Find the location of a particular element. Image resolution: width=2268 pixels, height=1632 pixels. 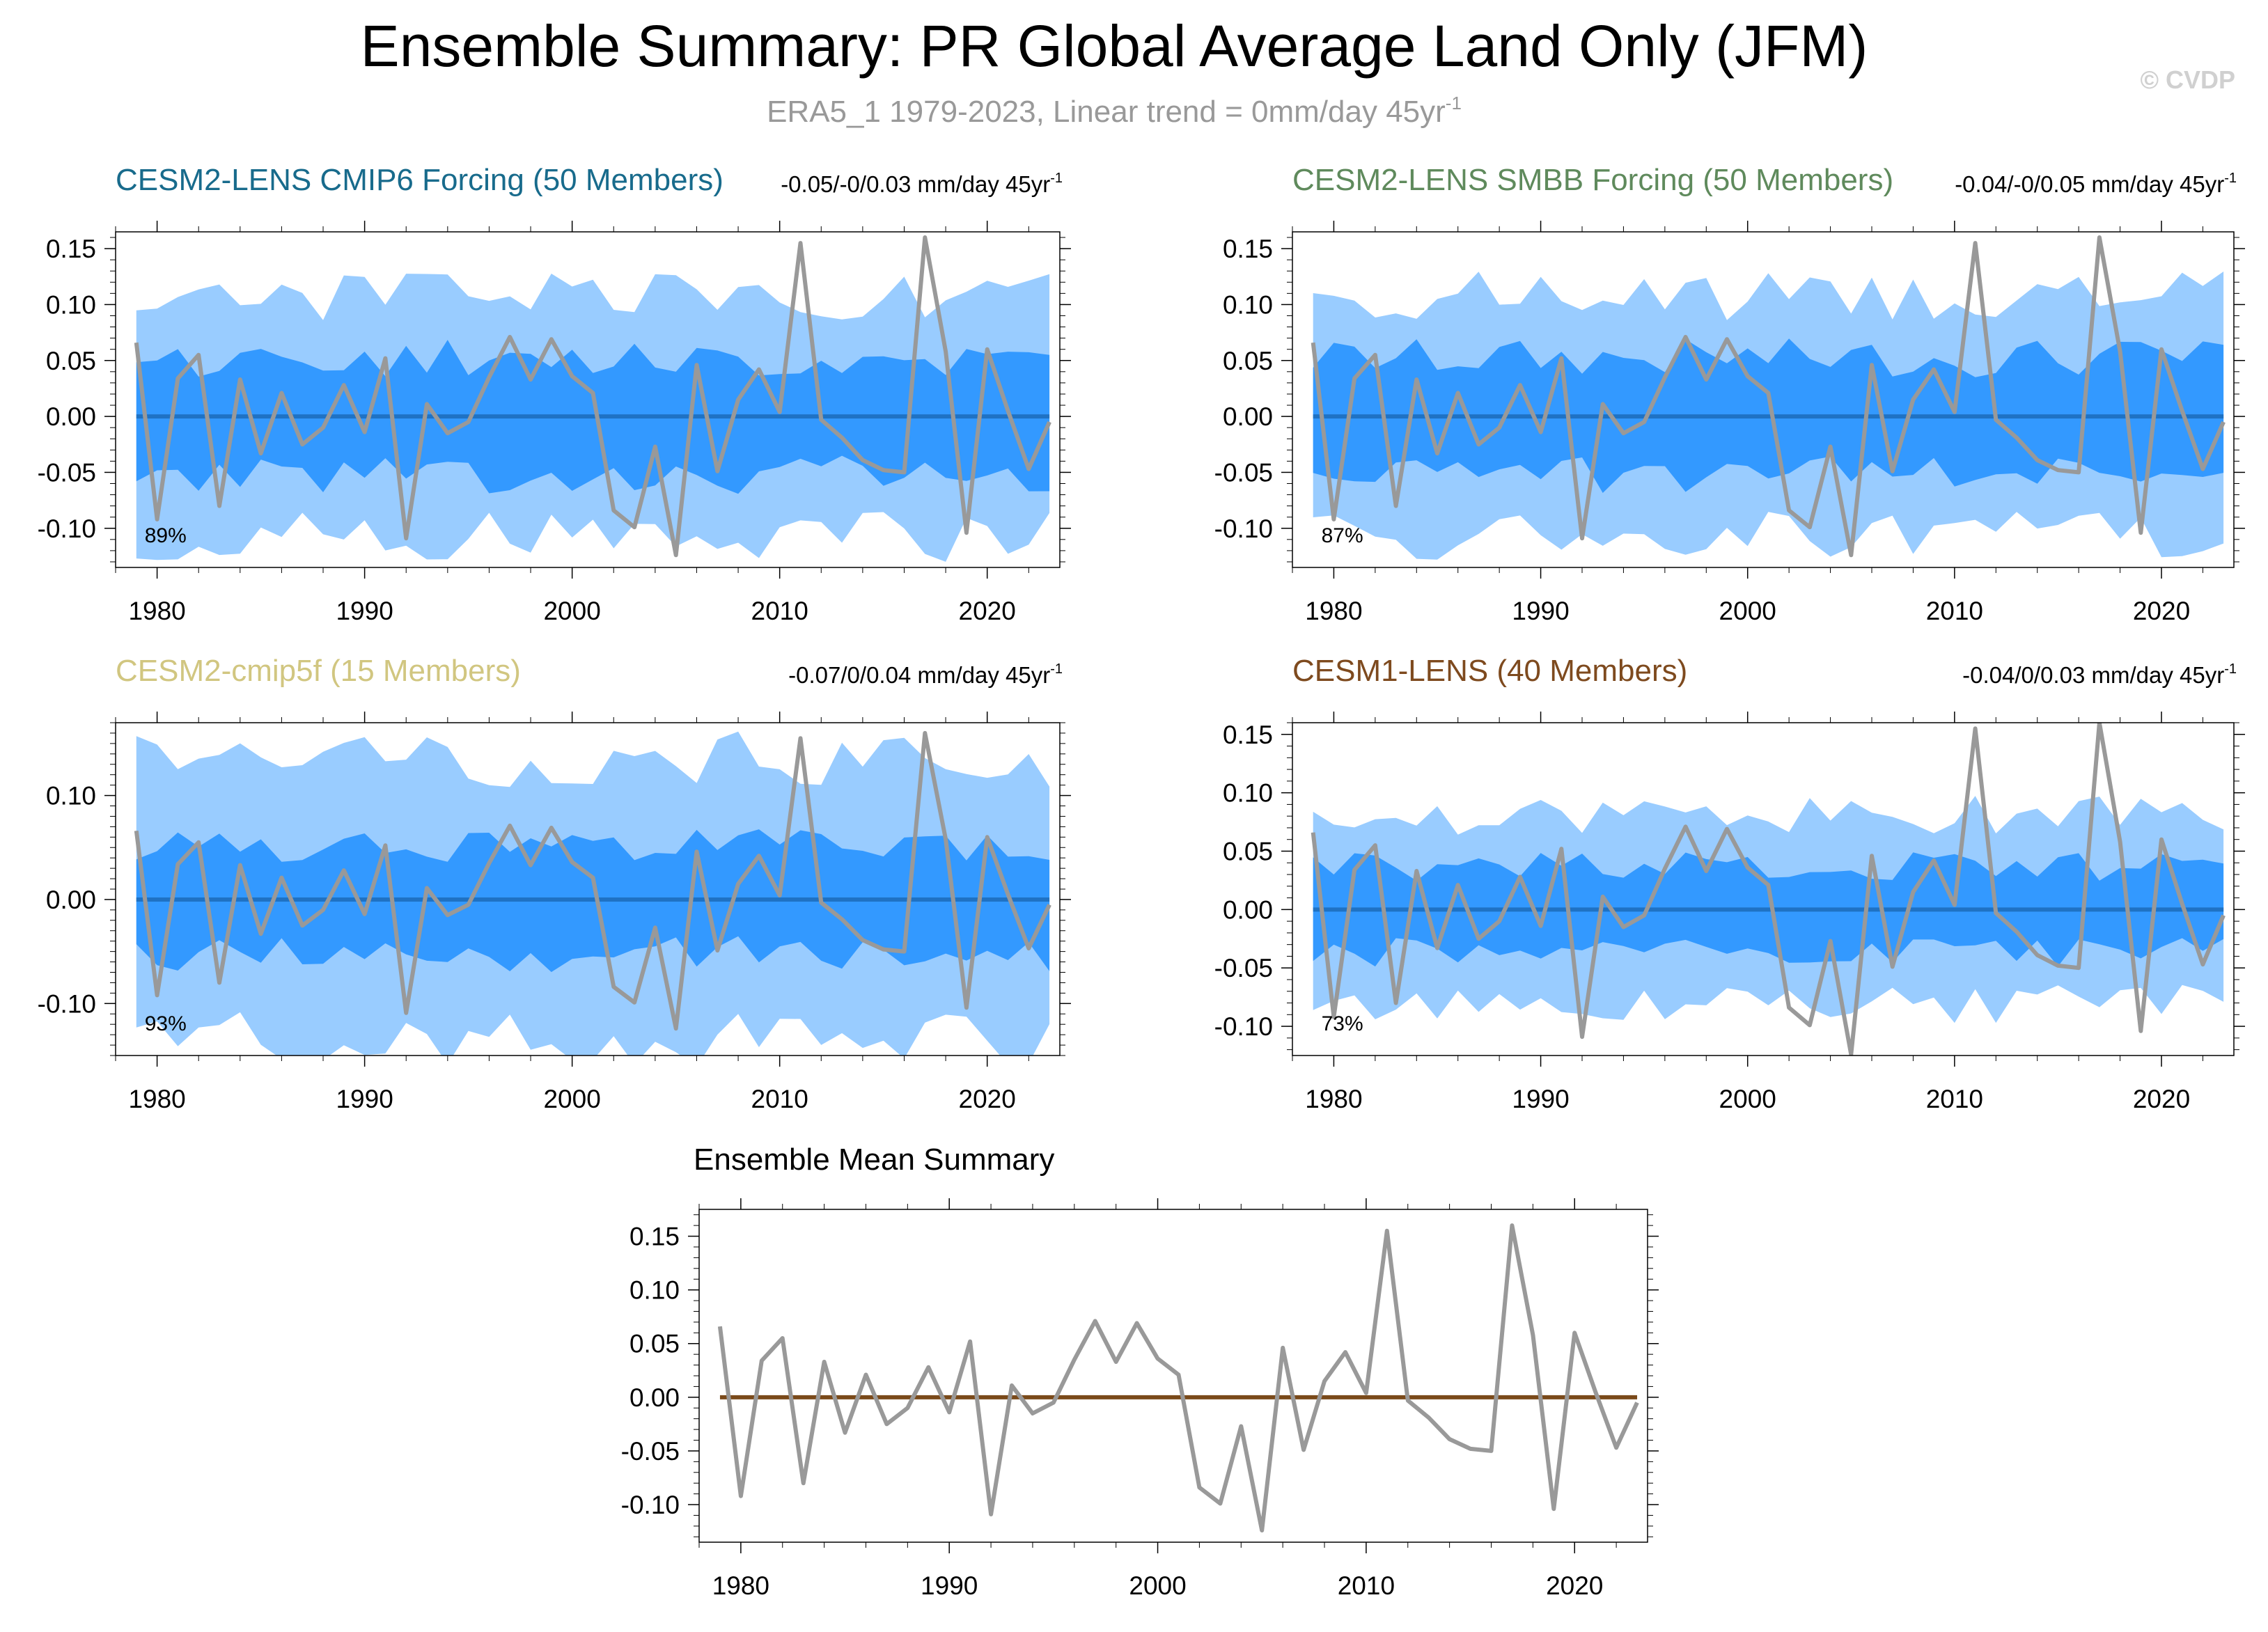

panel1-trend-value: -0.05/-0/0.03 mm/day 45yr is located at coordinates (915, 184).